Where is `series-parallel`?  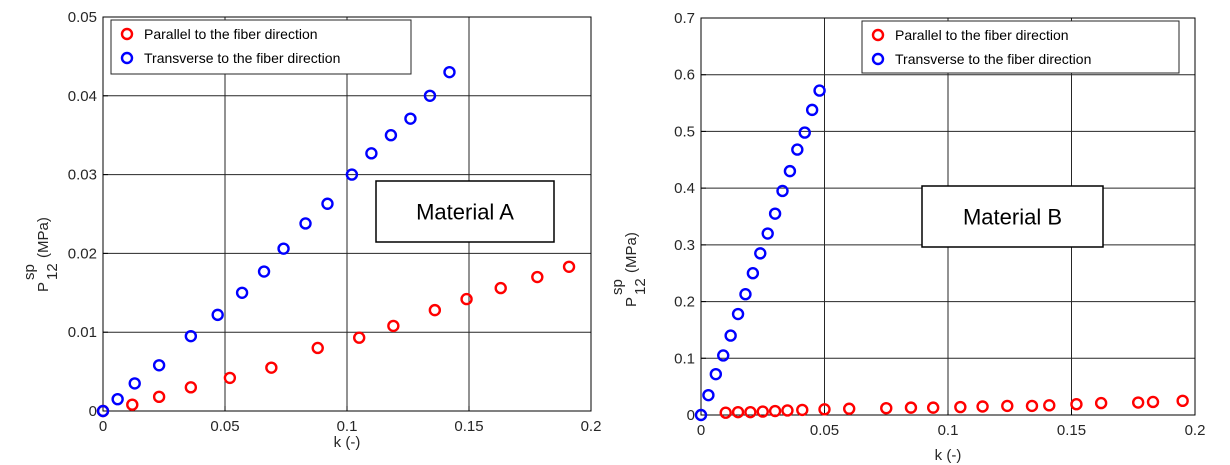
series-parallel is located at coordinates (954, 406).